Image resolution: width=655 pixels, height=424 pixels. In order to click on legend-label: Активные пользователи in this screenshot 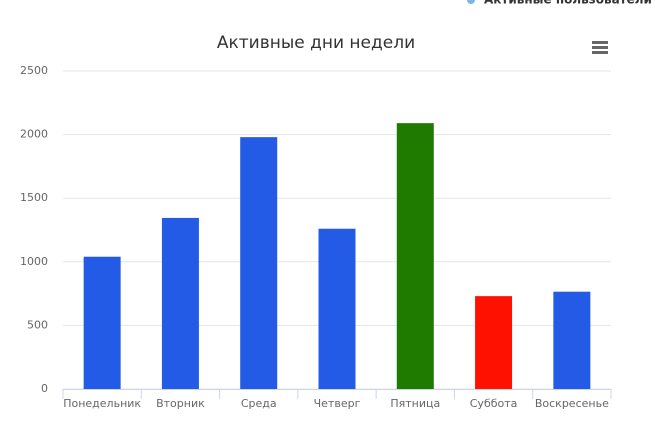, I will do `click(568, 3)`.